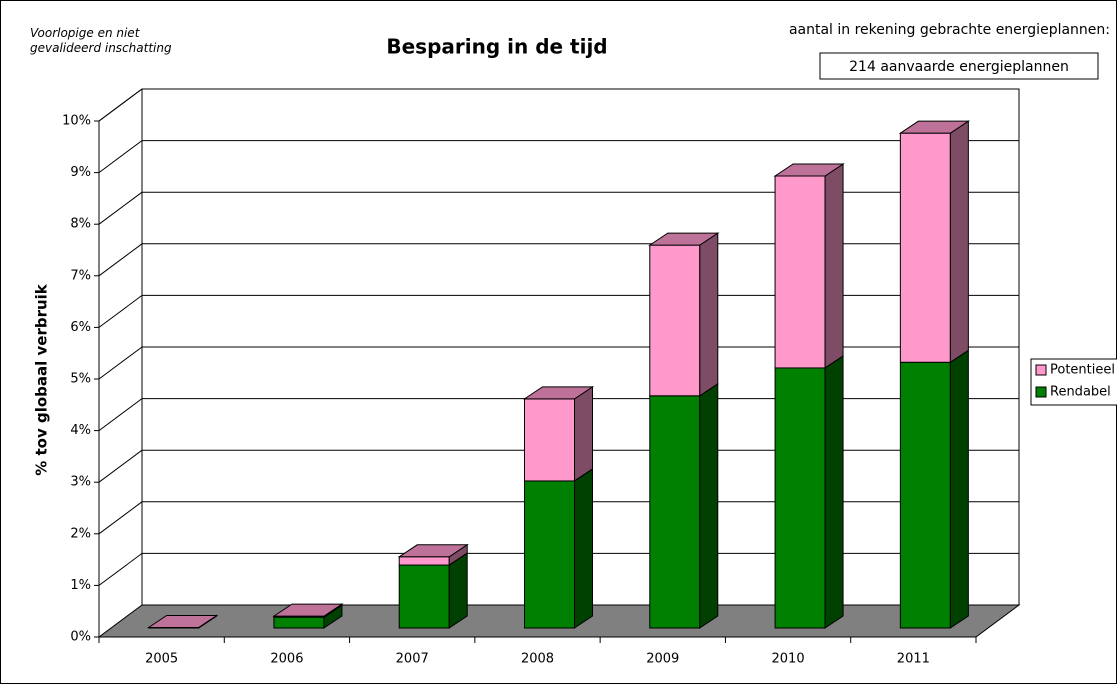 The height and width of the screenshot is (684, 1117). I want to click on legend-label: Rendabel, so click(1080, 392).